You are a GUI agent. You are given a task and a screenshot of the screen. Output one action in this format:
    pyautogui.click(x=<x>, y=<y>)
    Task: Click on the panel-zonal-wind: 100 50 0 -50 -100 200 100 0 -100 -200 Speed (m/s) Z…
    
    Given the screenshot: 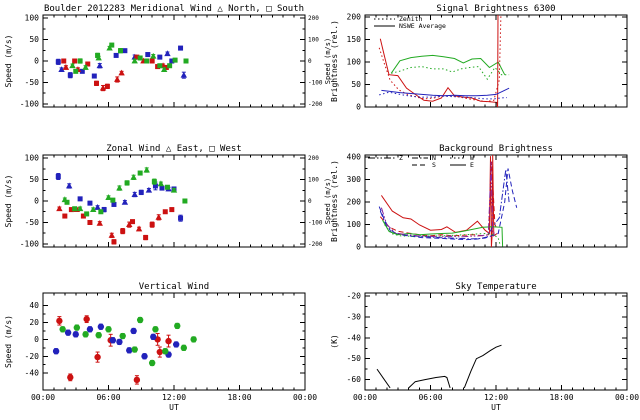 What is the action you would take?
    pyautogui.click(x=168, y=196)
    